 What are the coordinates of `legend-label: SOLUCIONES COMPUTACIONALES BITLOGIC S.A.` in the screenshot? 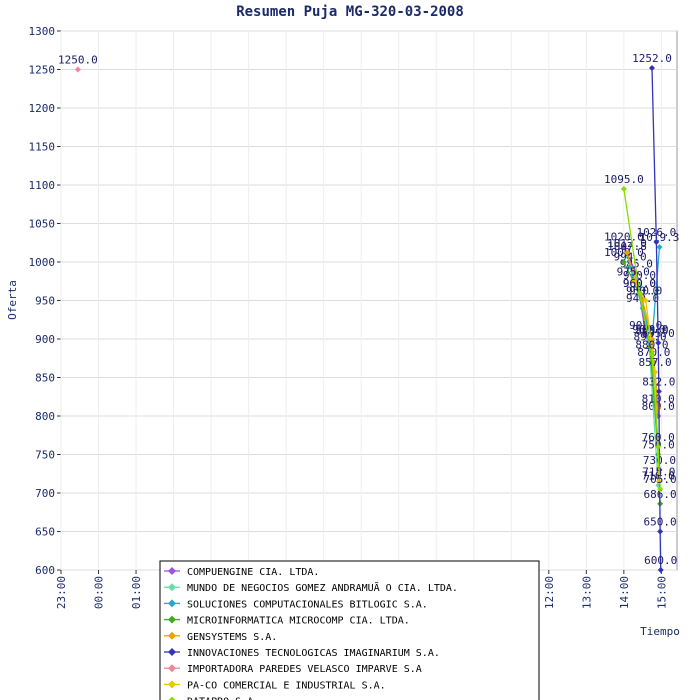 It's located at (307, 604).